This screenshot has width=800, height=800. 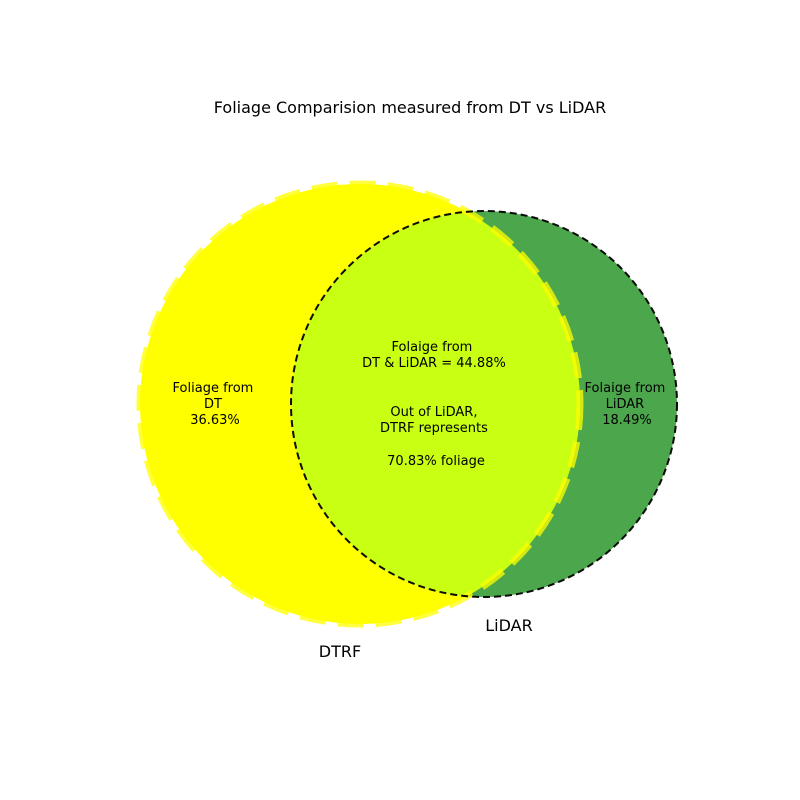 I want to click on overlap-line-2: DT & LiDAR = 44.88%, so click(x=434, y=363).